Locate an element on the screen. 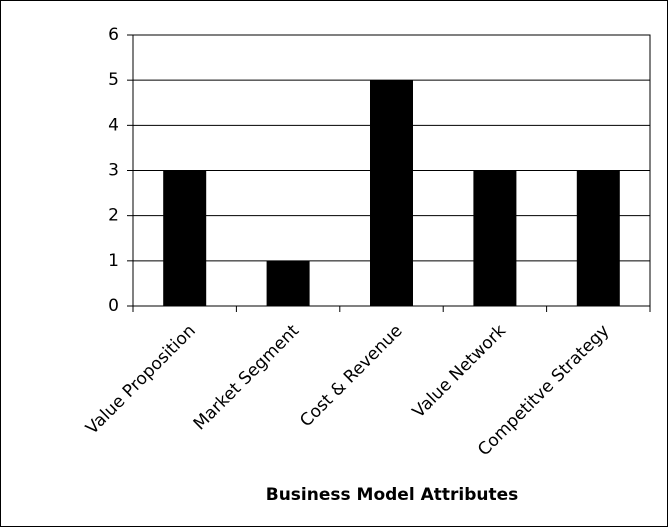 The image size is (668, 527). y-tick-label: 1 is located at coordinates (113, 261).